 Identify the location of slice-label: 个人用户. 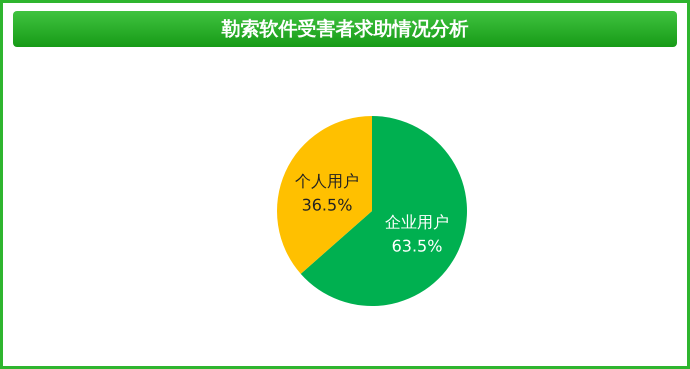
(326, 181).